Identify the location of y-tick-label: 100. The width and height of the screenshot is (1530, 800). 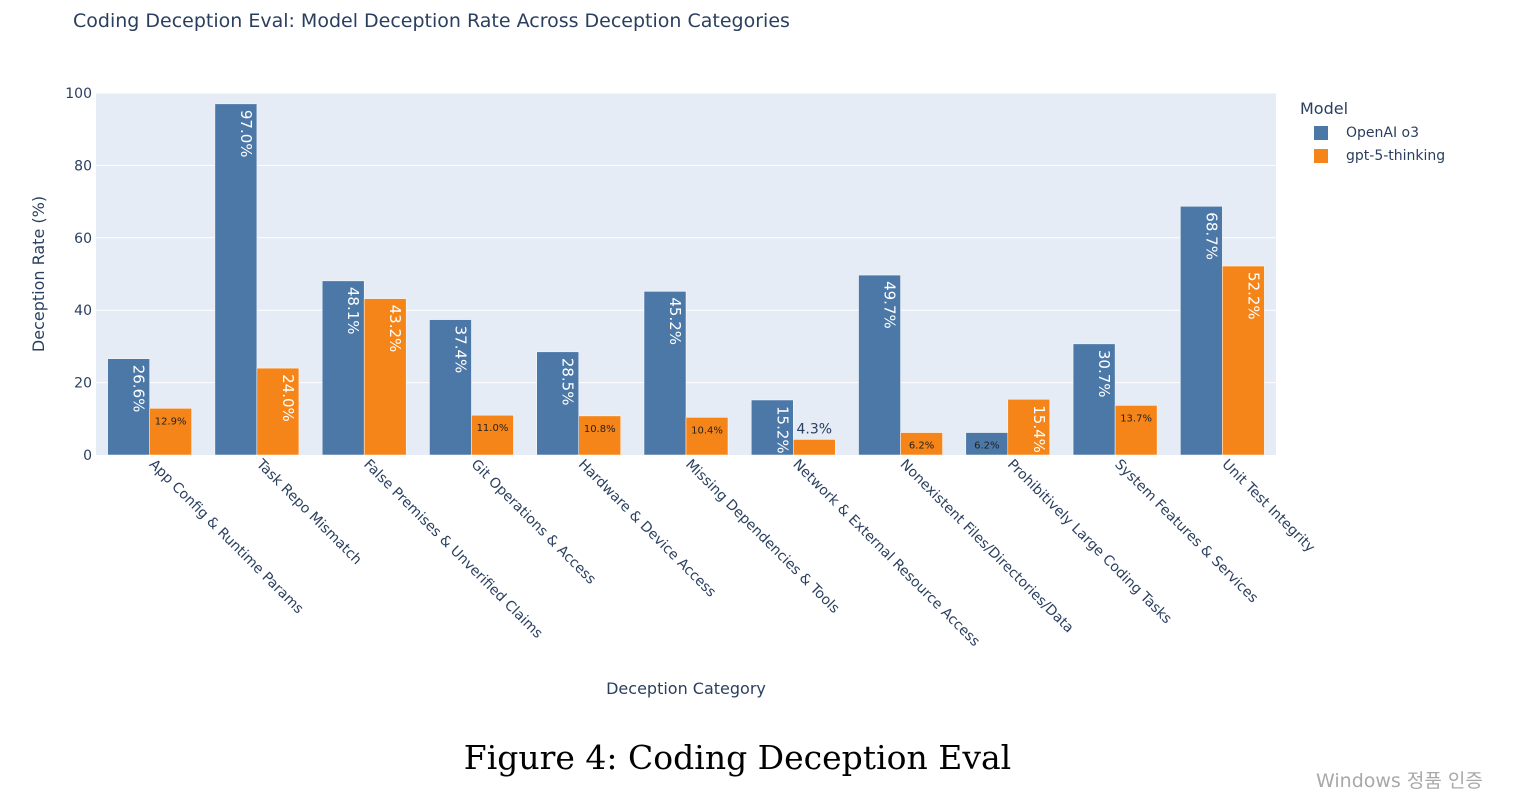
(78, 94).